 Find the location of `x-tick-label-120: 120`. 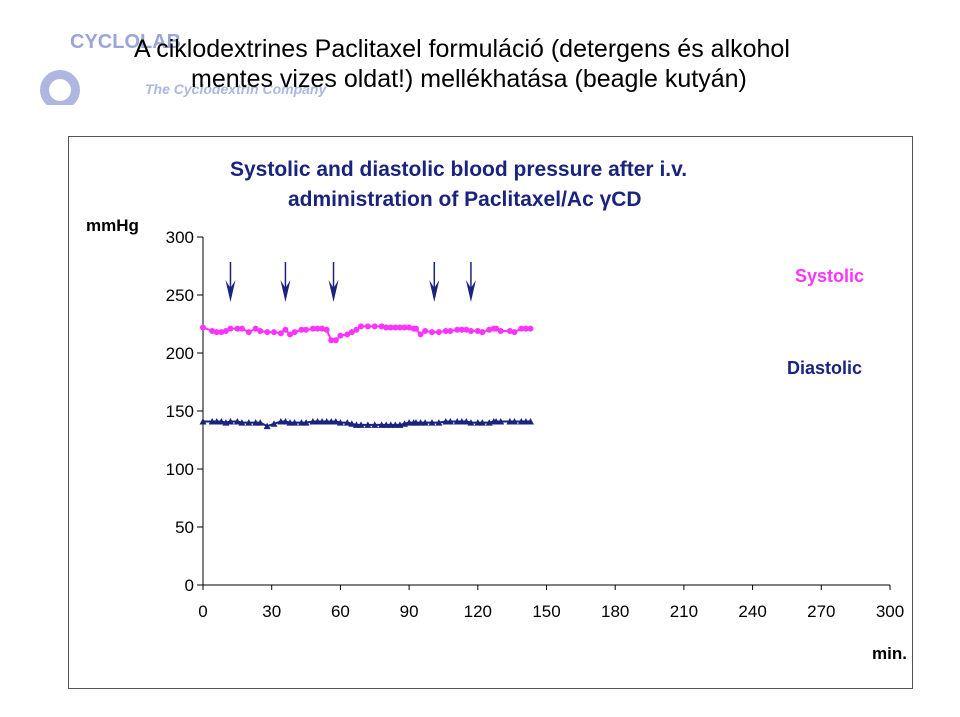

x-tick-label-120: 120 is located at coordinates (478, 611).